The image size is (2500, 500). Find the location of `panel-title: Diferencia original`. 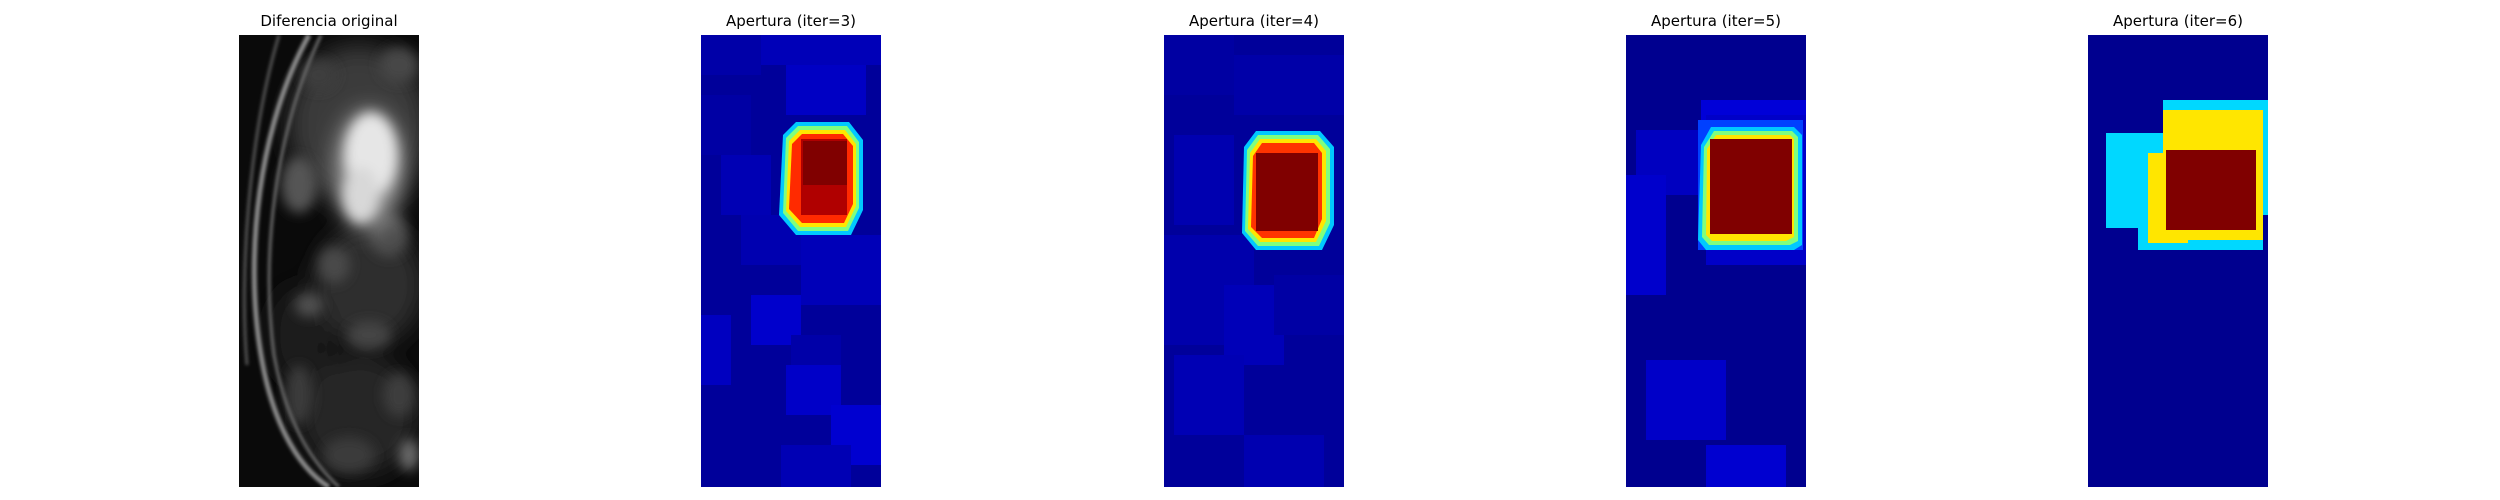

panel-title: Diferencia original is located at coordinates (329, 21).